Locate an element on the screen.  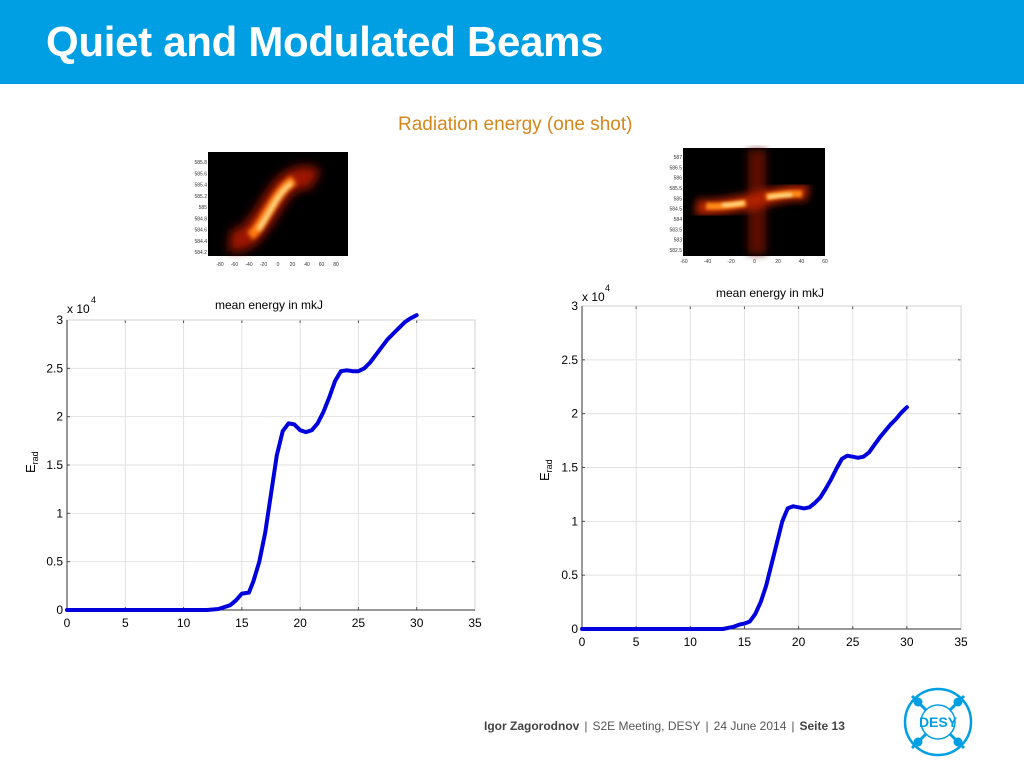
heatmap-y-tick: 587 is located at coordinates (678, 158).